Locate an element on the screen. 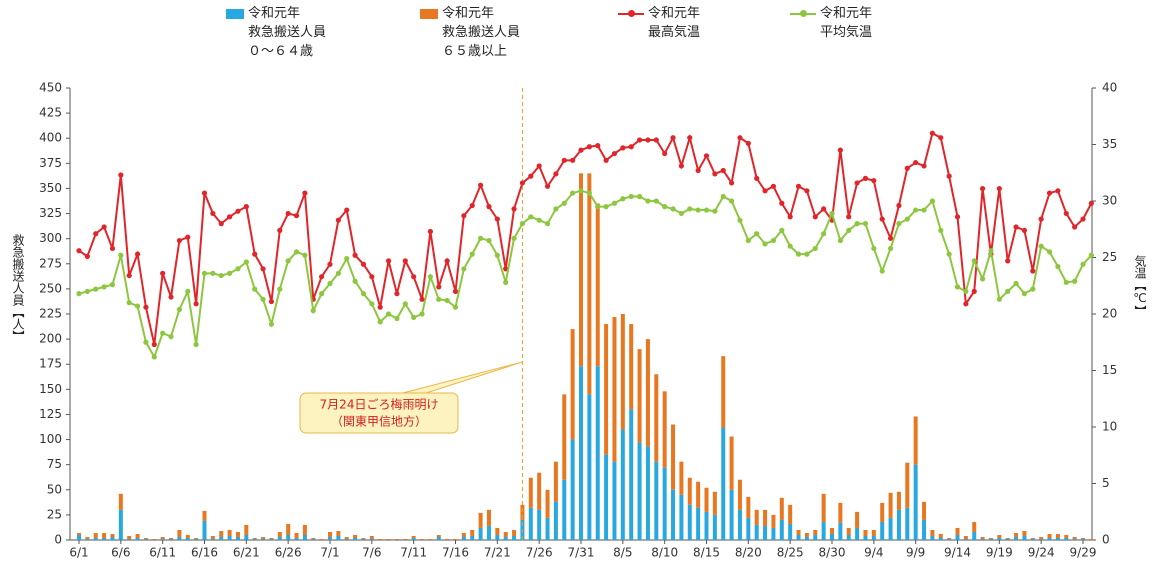 This screenshot has height=563, width=1158. legend-label: 令和元年 最高気温 is located at coordinates (674, 23).